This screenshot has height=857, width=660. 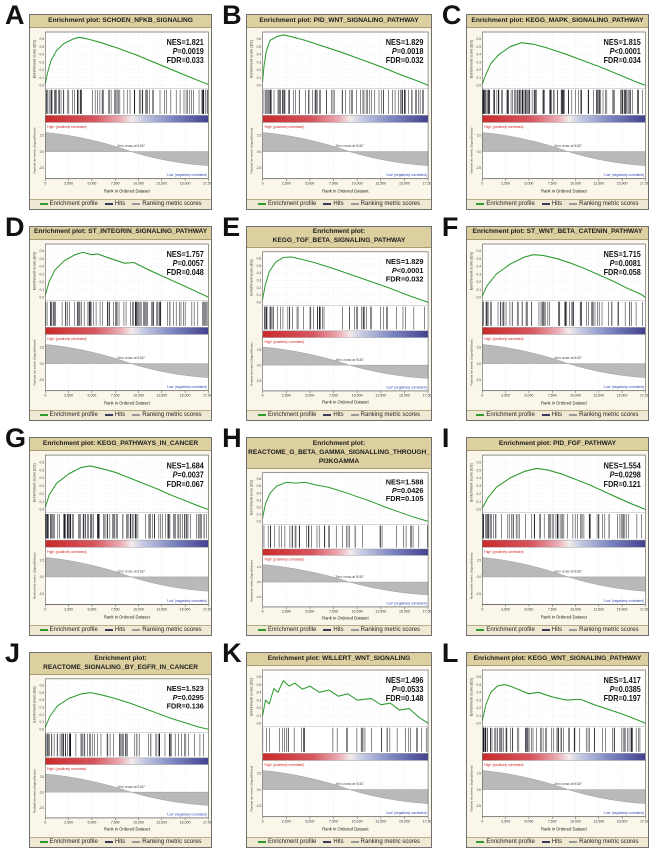 What do you see at coordinates (120, 667) in the screenshot?
I see `panel-title-line: REACTOME_SIGNALING_BY_EGFR_IN_CANCER` at bounding box center [120, 667].